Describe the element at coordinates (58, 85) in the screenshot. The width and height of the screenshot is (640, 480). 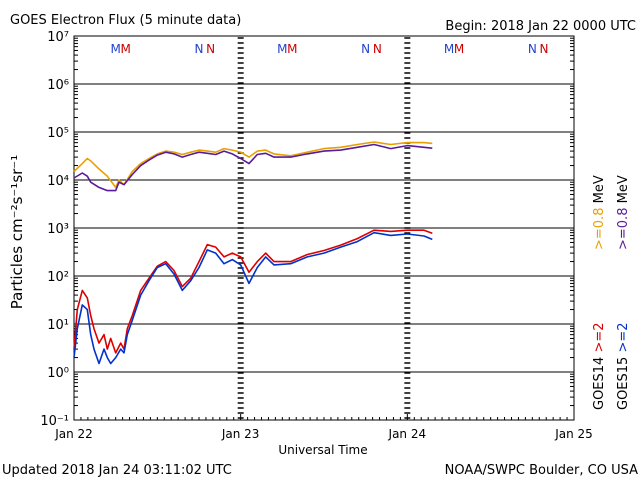
I see `y-tick-label: 10⁶` at that location.